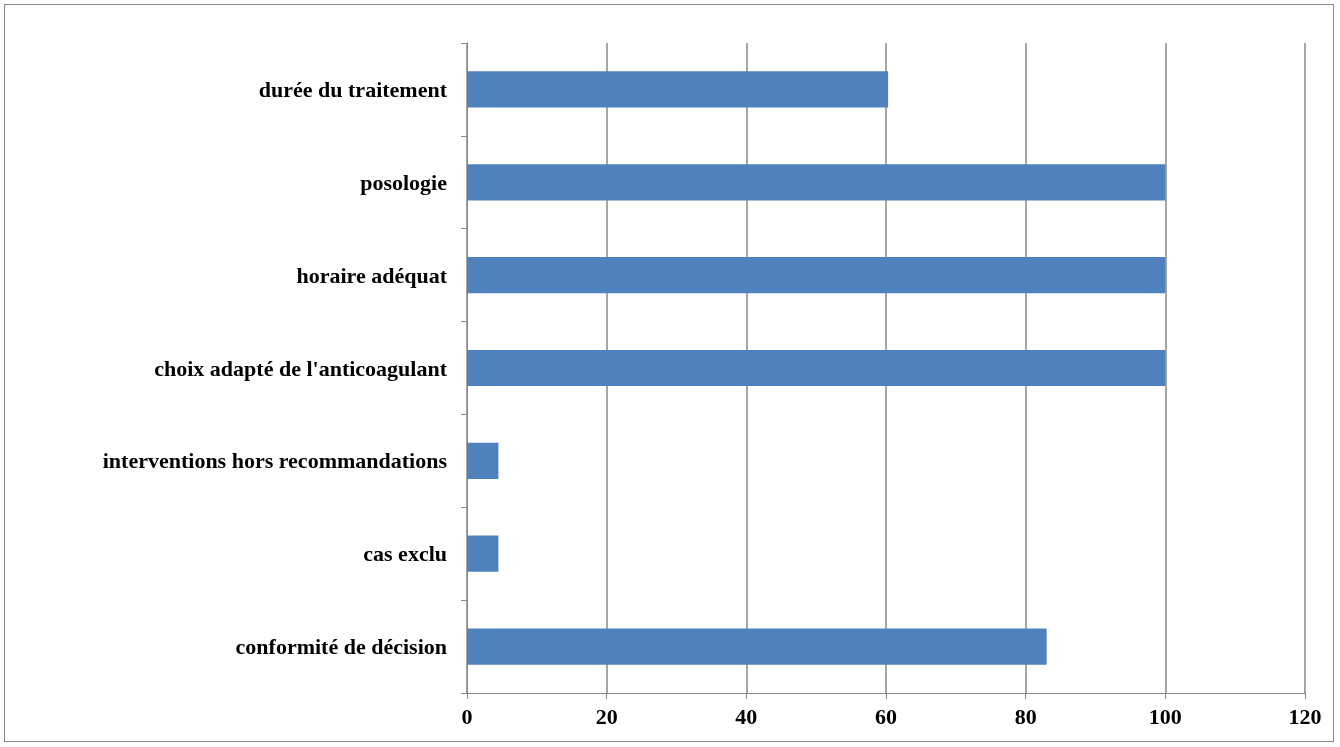 This screenshot has width=1340, height=747. I want to click on x-tick-label: 60, so click(886, 716).